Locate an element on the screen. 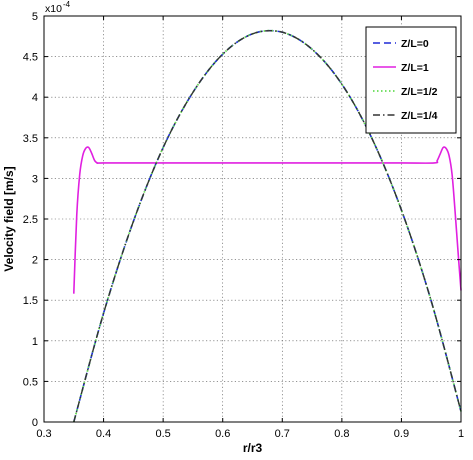  x-tick-label: 0.5 is located at coordinates (162, 434).